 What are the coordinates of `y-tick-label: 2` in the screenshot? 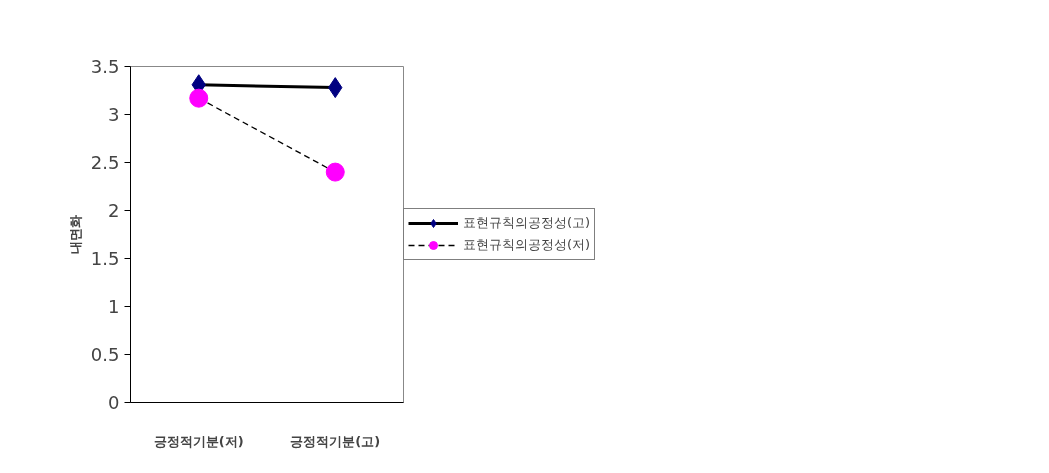 It's located at (114, 210).